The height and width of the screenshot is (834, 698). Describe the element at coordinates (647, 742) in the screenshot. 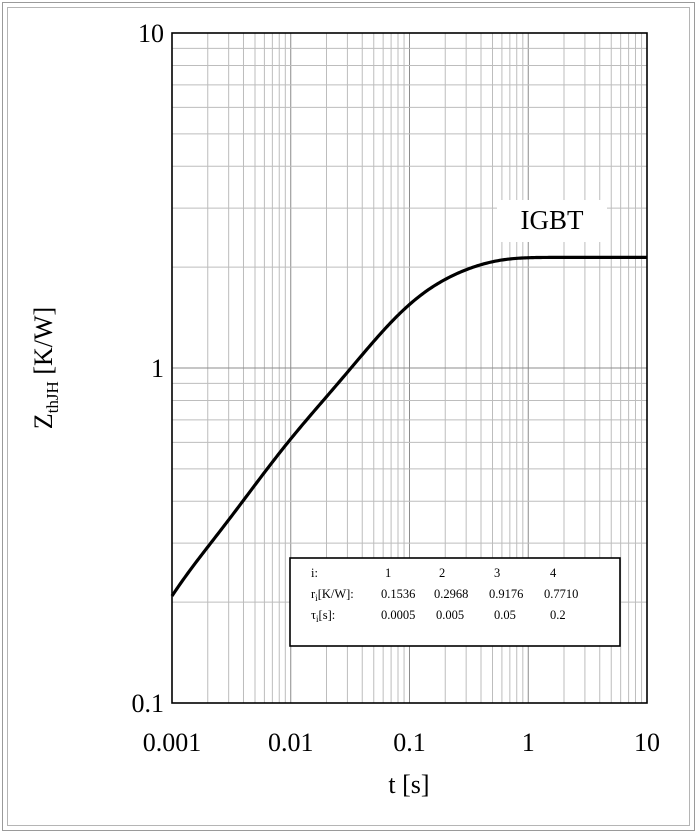

I see `x-tick-label: 10` at that location.